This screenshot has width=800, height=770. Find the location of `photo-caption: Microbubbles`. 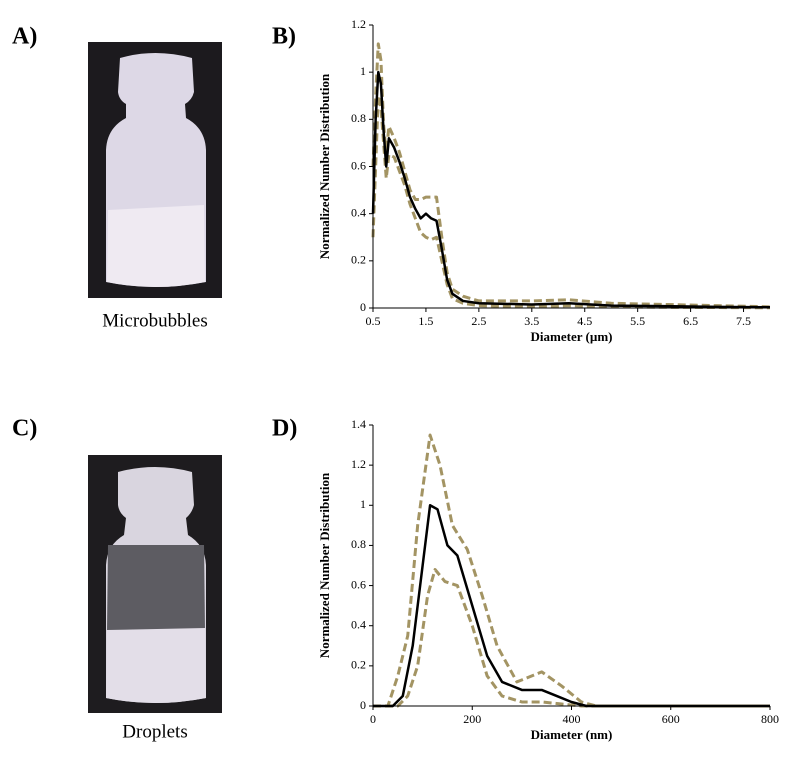

photo-caption: Microbubbles is located at coordinates (155, 320).